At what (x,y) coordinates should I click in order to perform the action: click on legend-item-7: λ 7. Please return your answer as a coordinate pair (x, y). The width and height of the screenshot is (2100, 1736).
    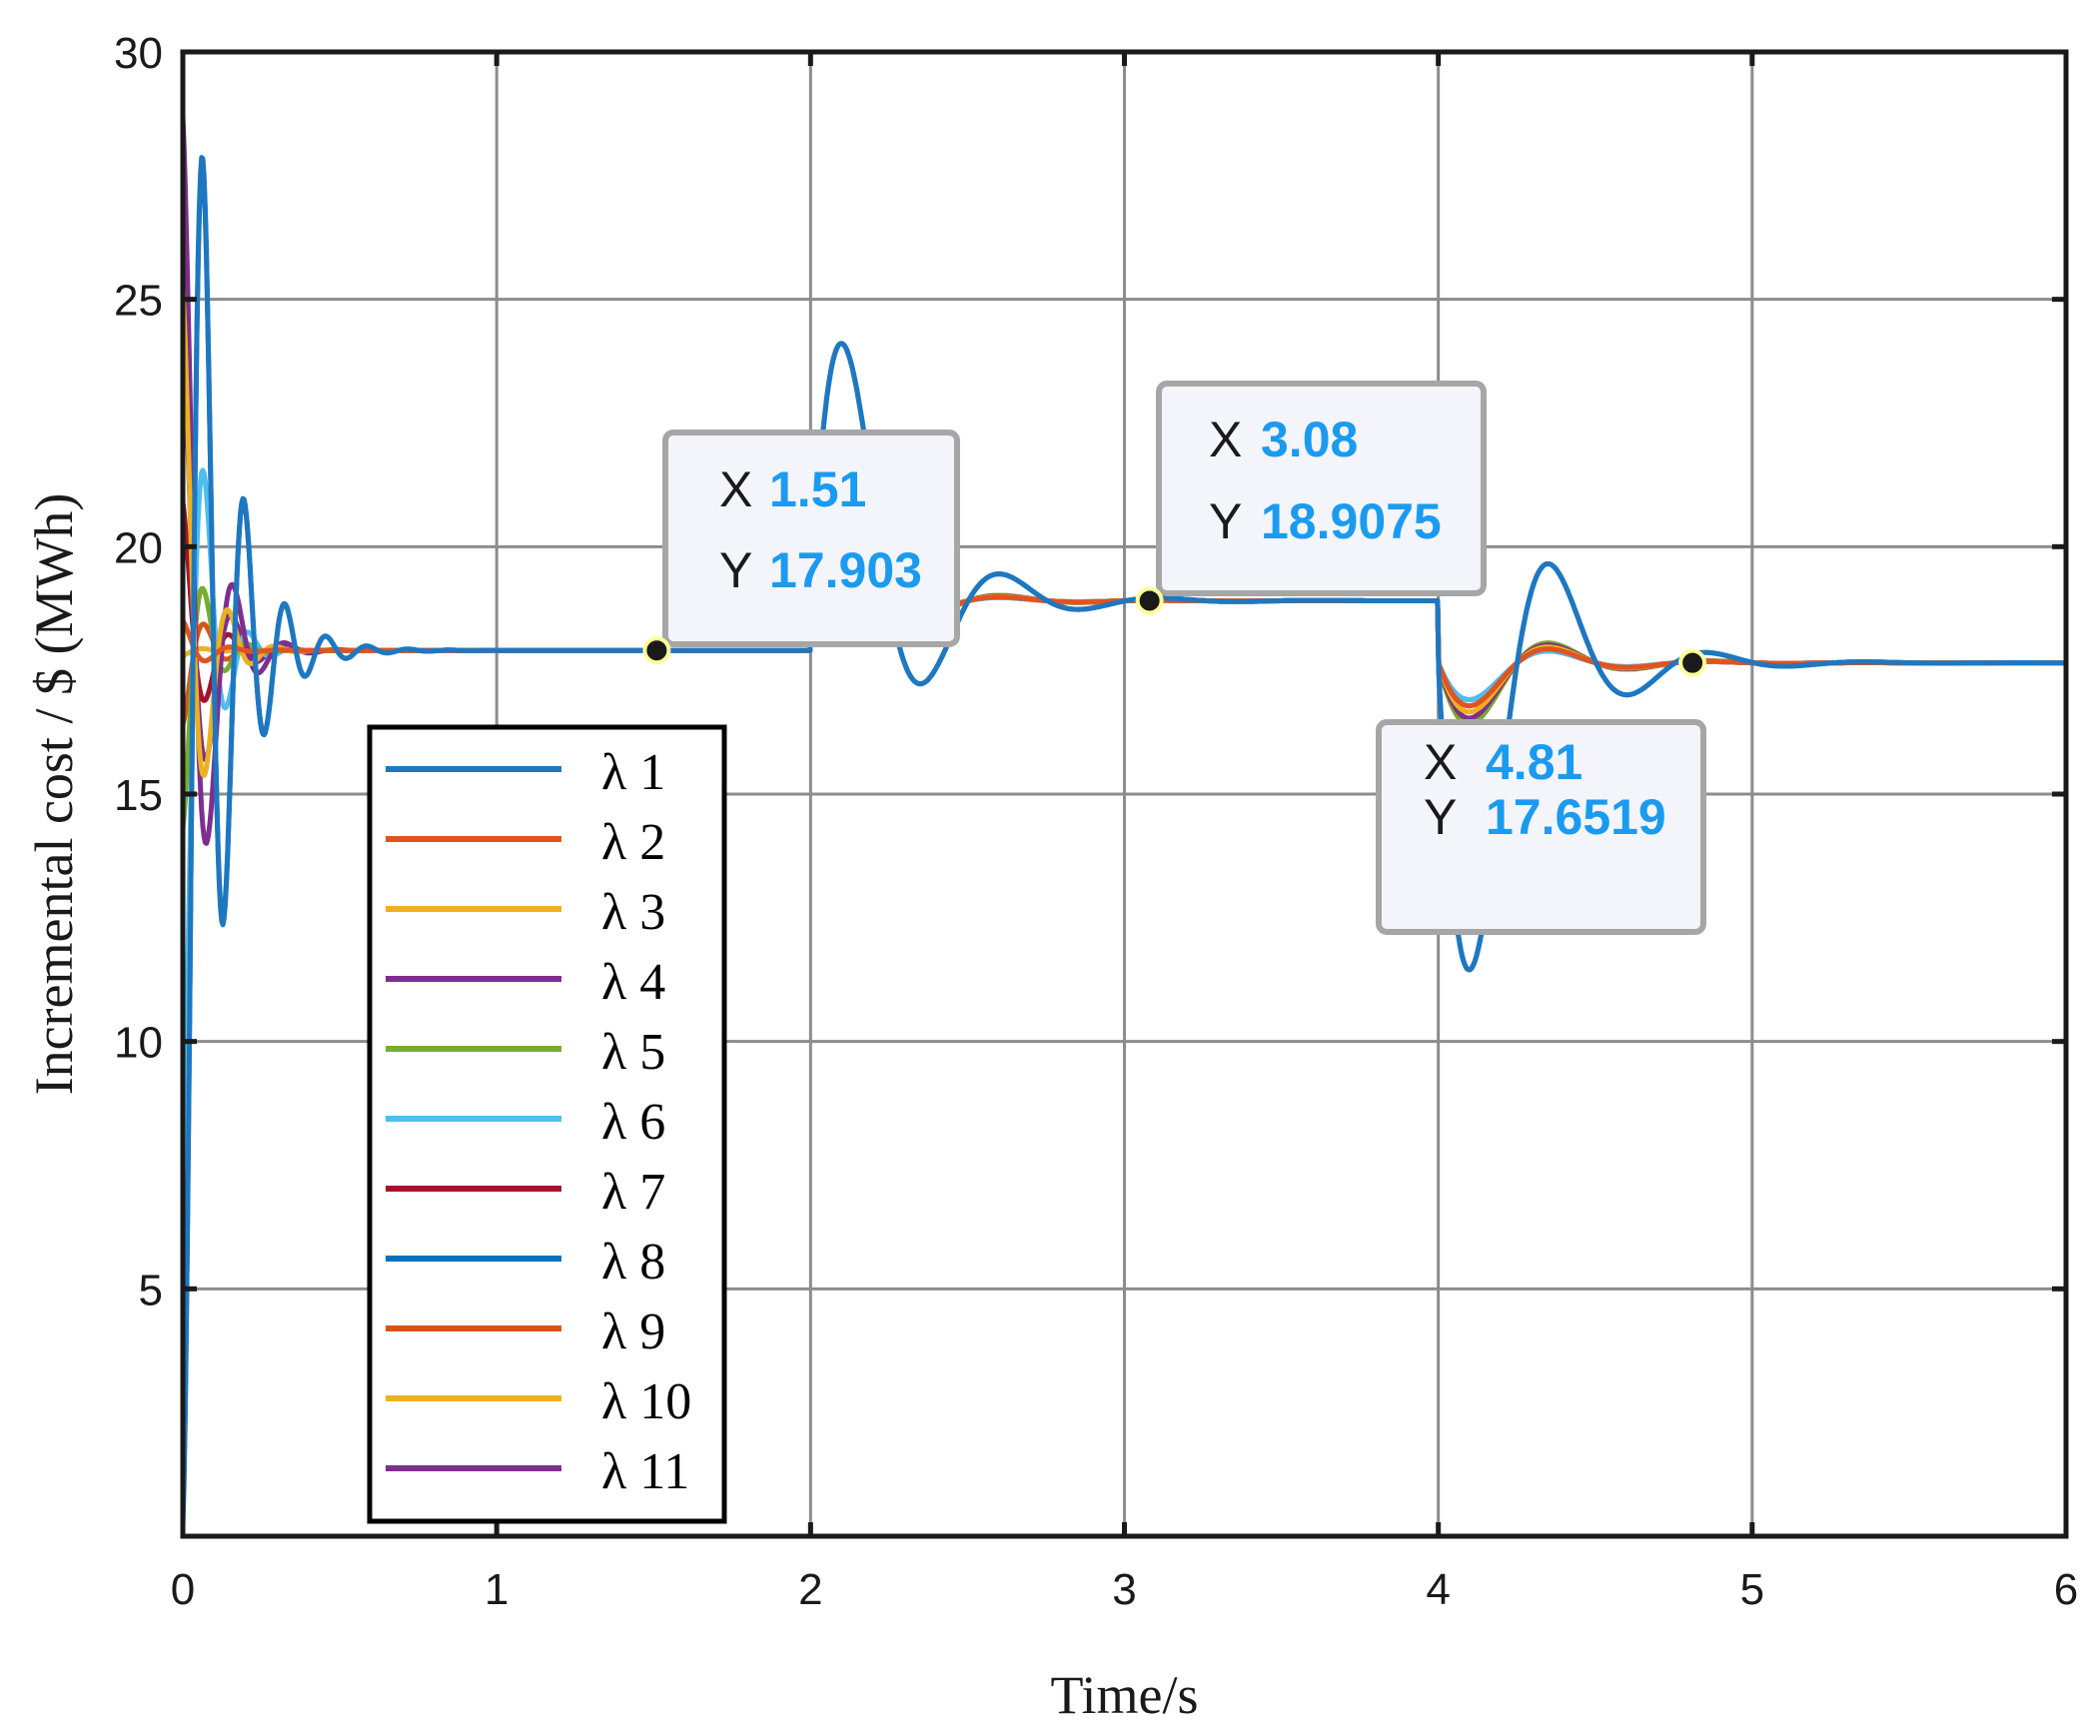
    Looking at the image, I should click on (525, 1192).